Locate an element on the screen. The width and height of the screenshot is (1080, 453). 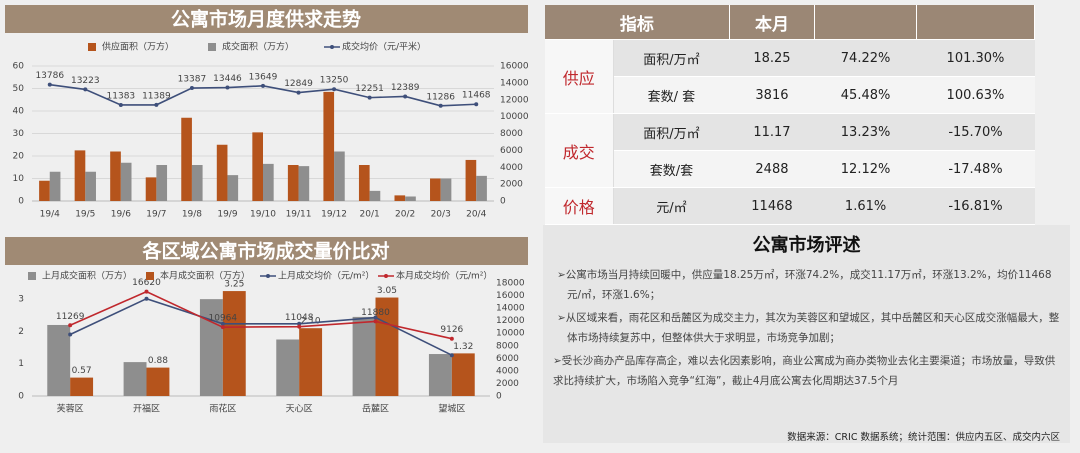
x-tick-label: 岳麓区 is located at coordinates (375, 409).